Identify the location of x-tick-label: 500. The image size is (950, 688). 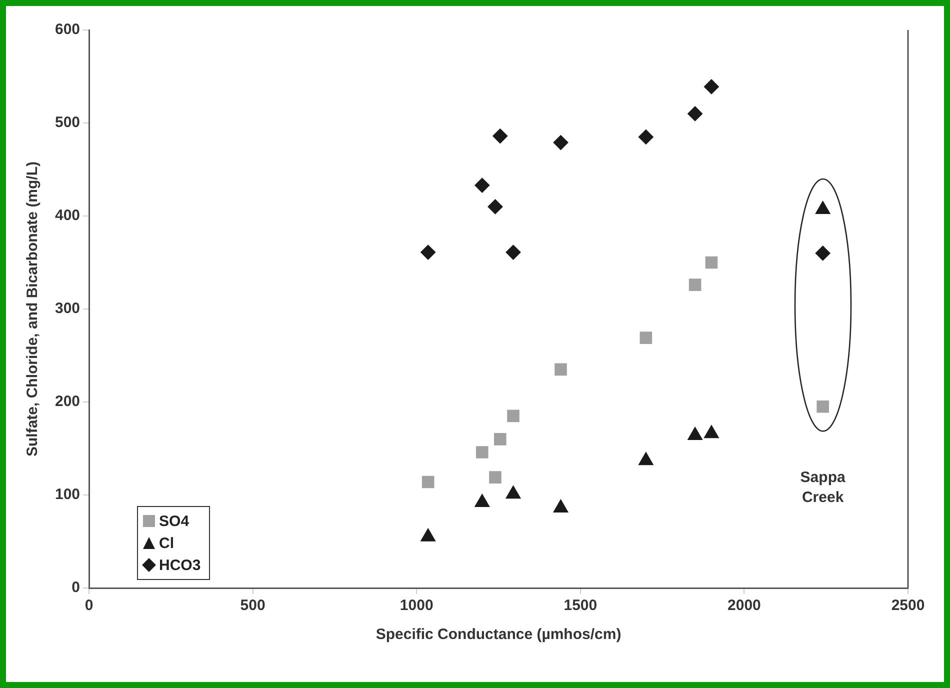
(253, 605).